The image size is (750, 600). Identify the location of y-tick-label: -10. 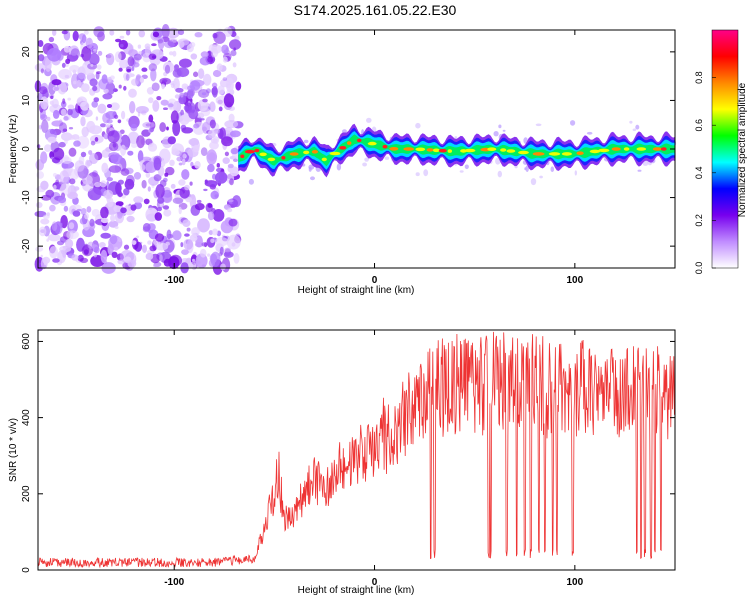
(26, 197).